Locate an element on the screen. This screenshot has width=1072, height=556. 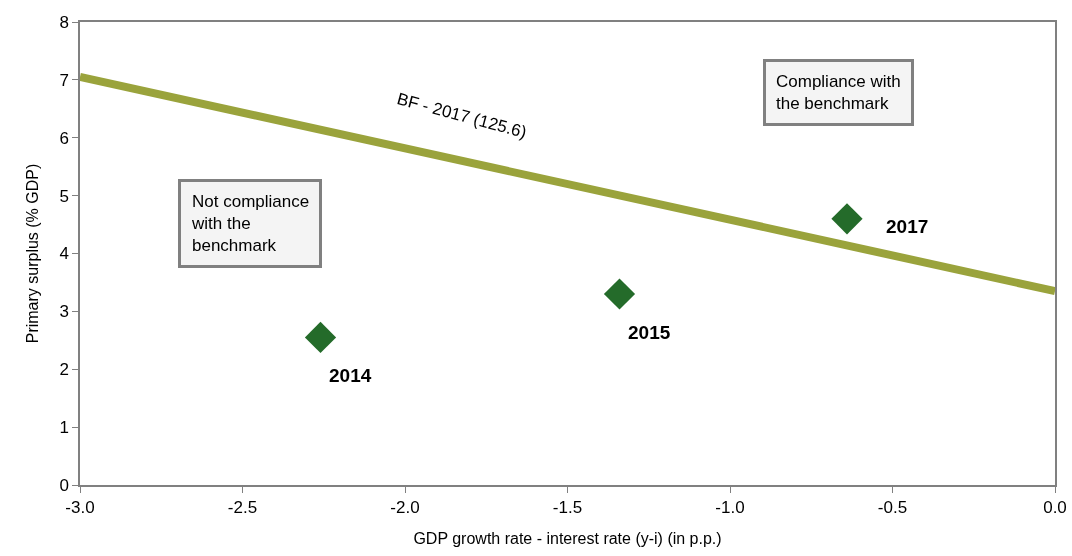
y-tick-label: 6 is located at coordinates (64, 138).